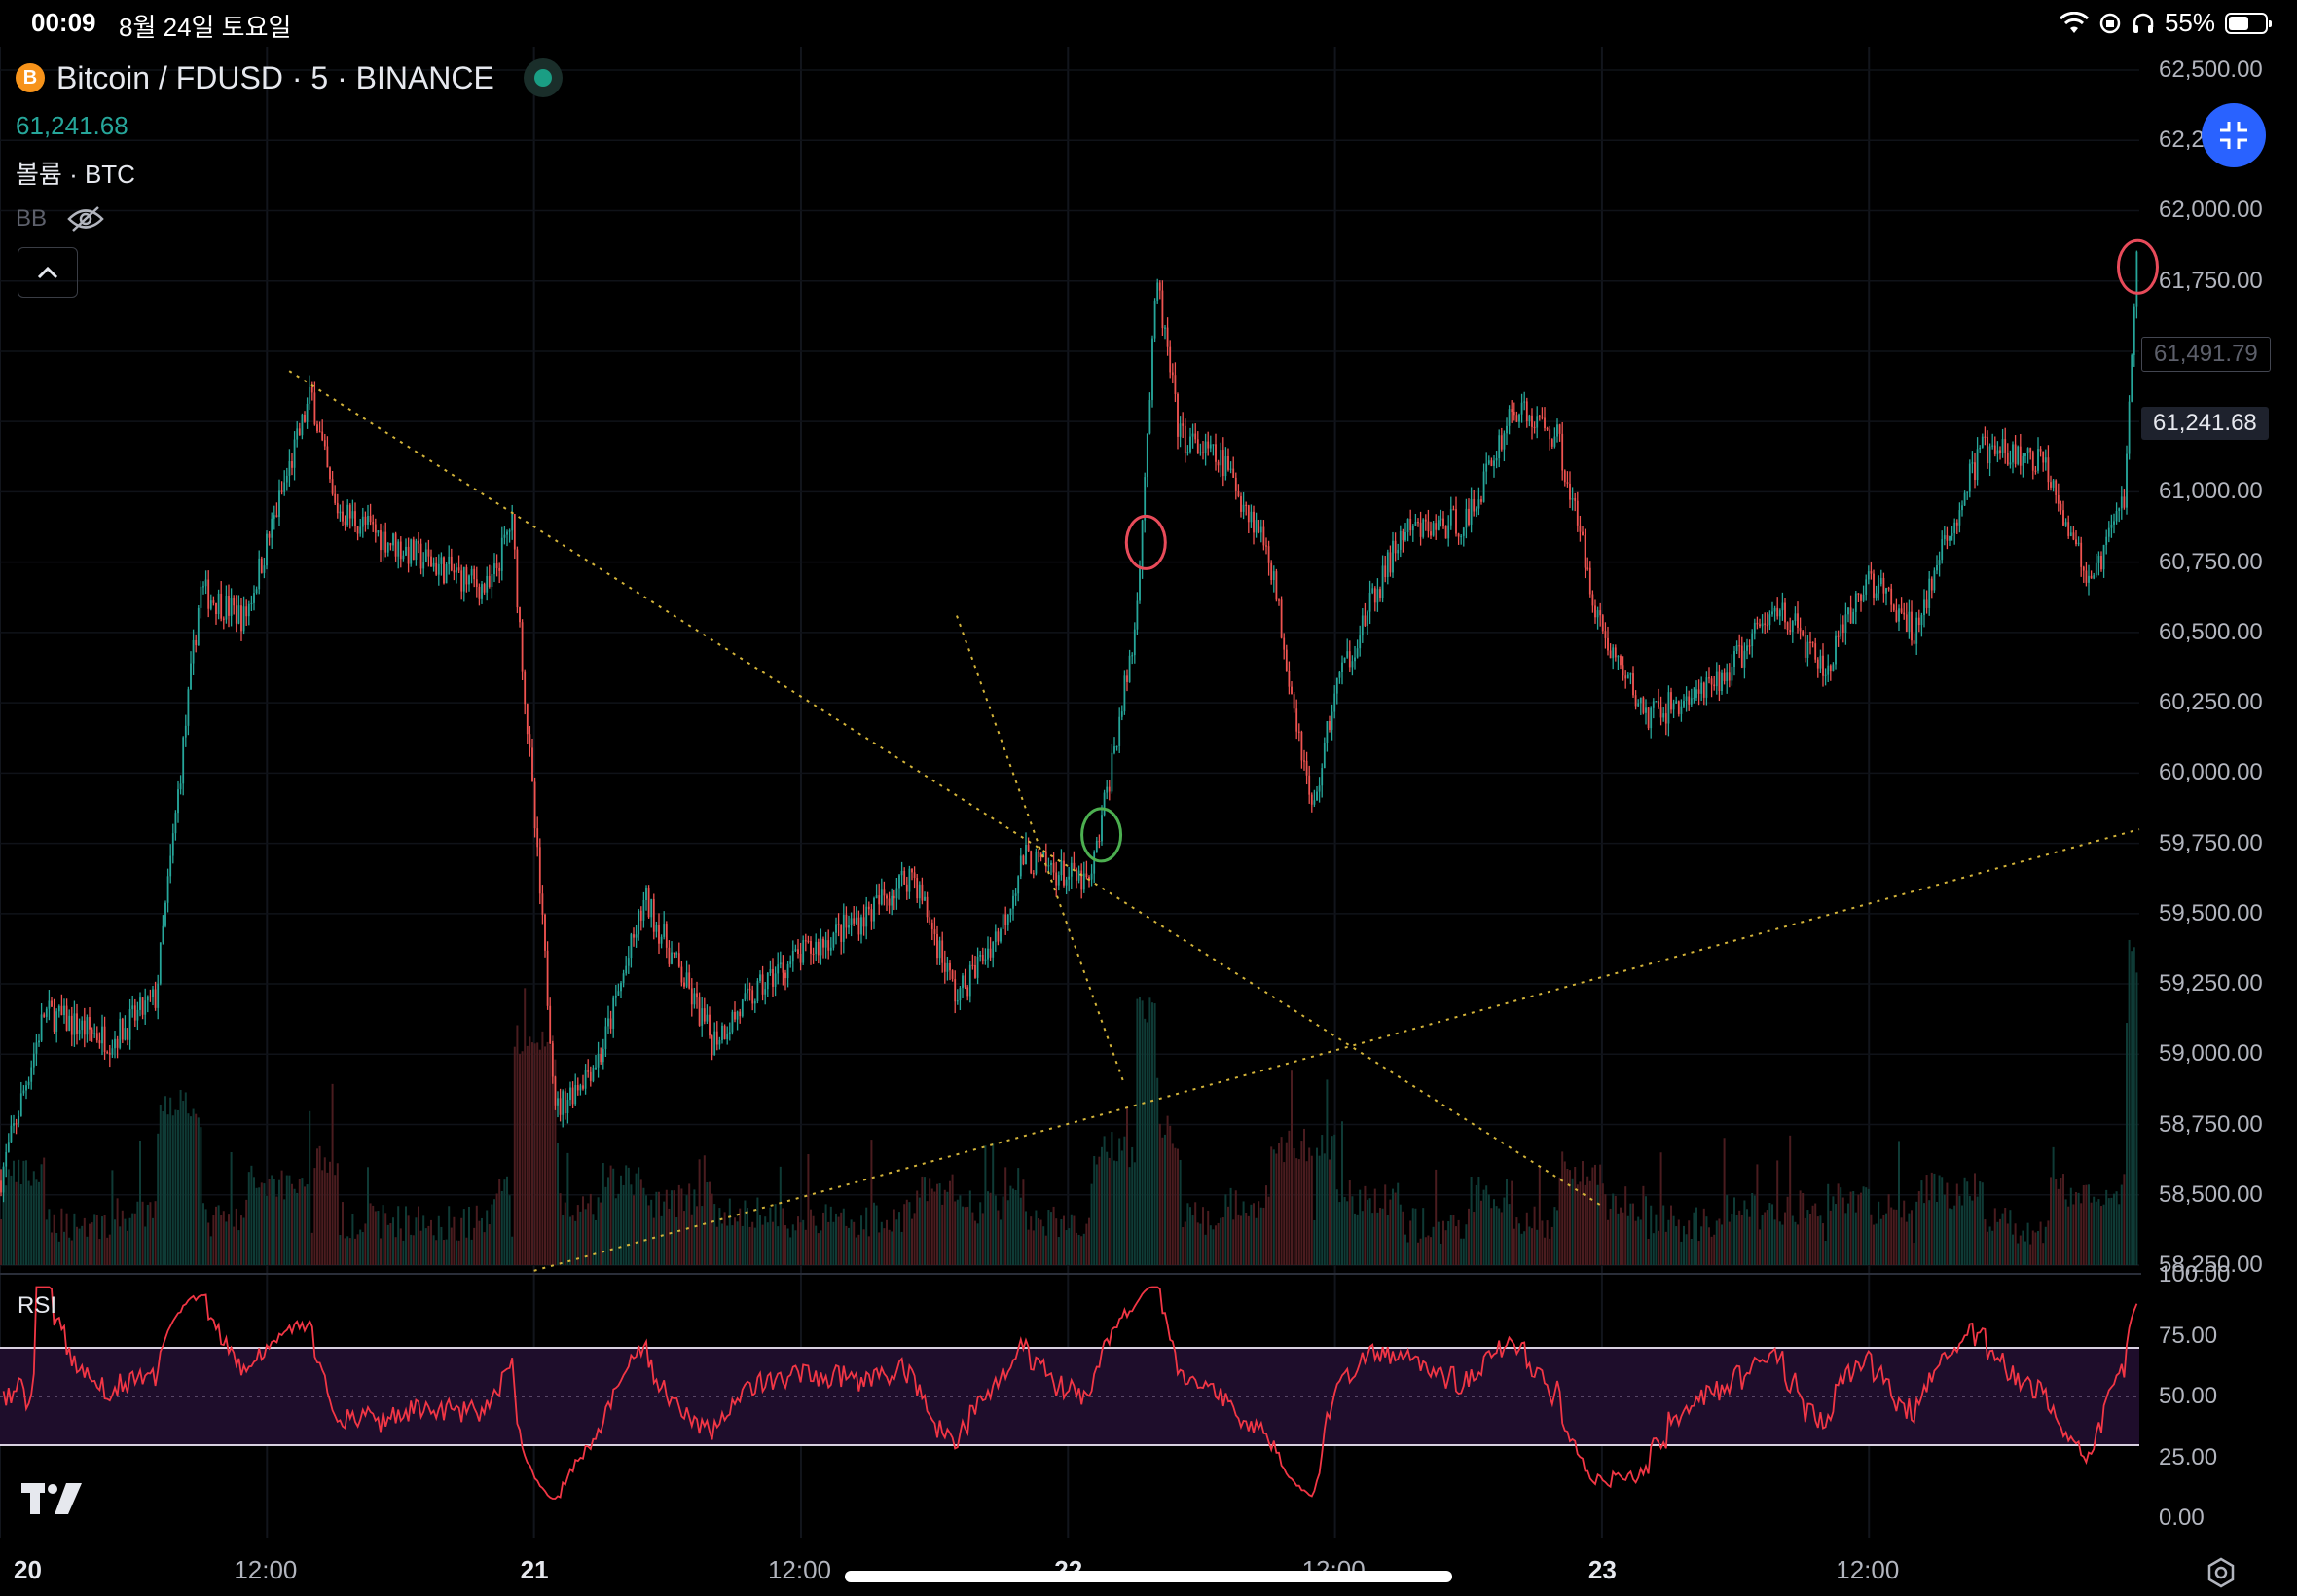 The height and width of the screenshot is (1596, 2297). Describe the element at coordinates (2234, 135) in the screenshot. I see `exit-fullscreen-button` at that location.